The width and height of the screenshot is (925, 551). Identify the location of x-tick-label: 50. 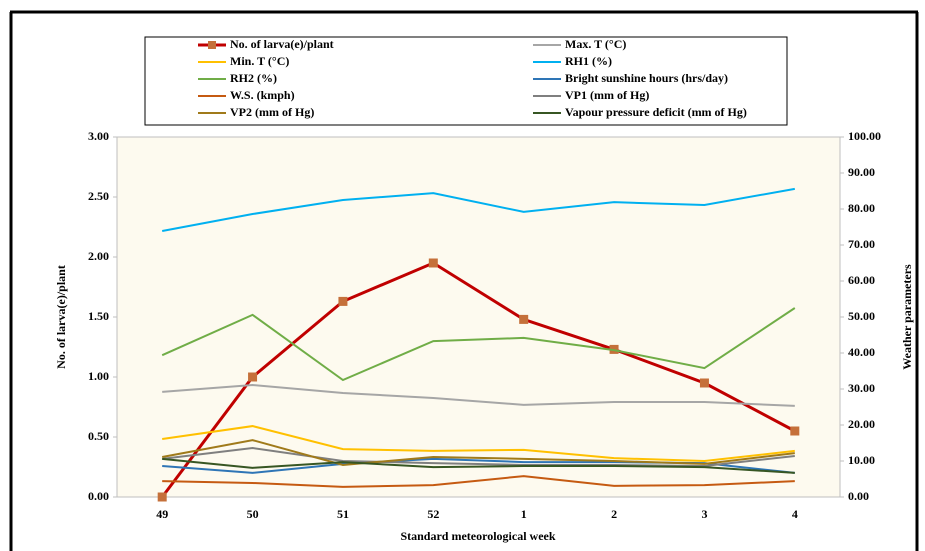
(253, 514).